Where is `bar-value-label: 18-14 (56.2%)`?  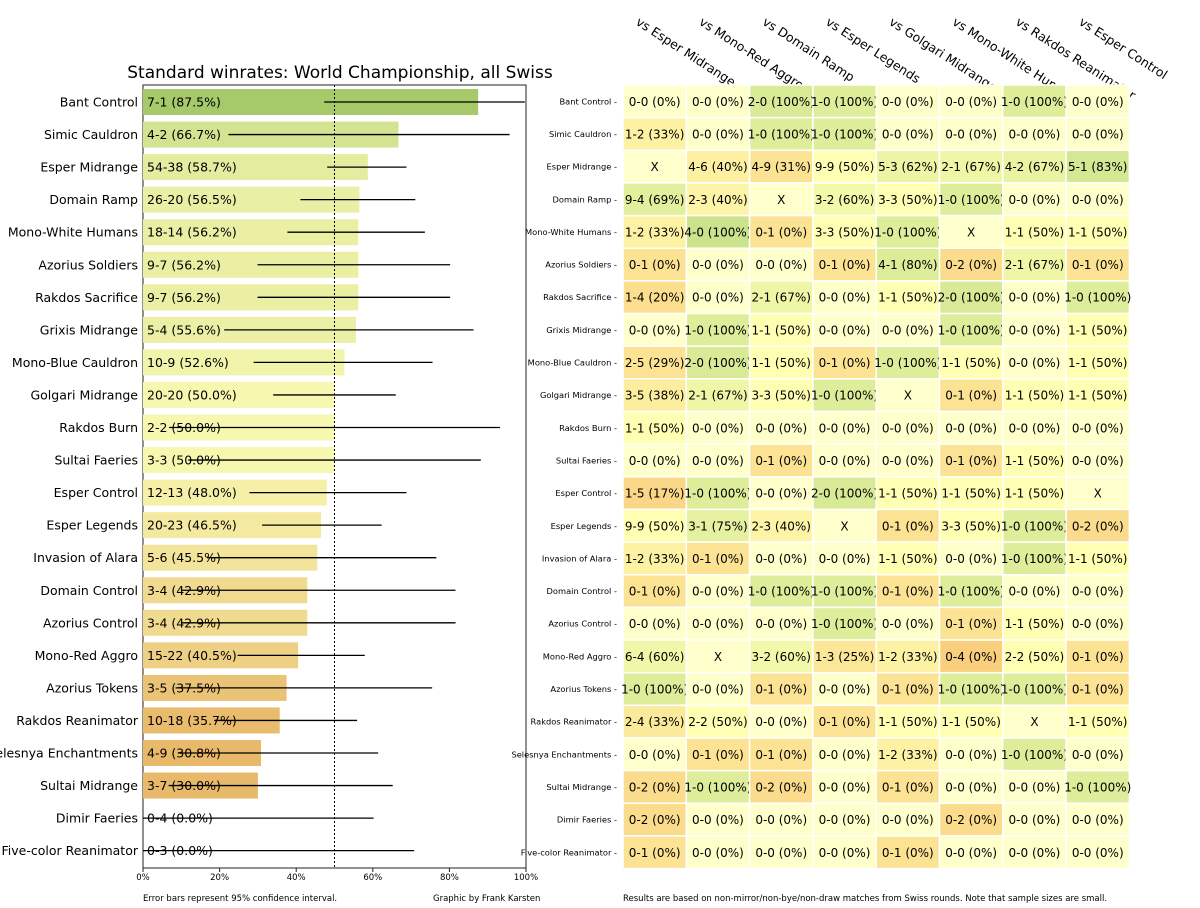 bar-value-label: 18-14 (56.2%) is located at coordinates (192, 232).